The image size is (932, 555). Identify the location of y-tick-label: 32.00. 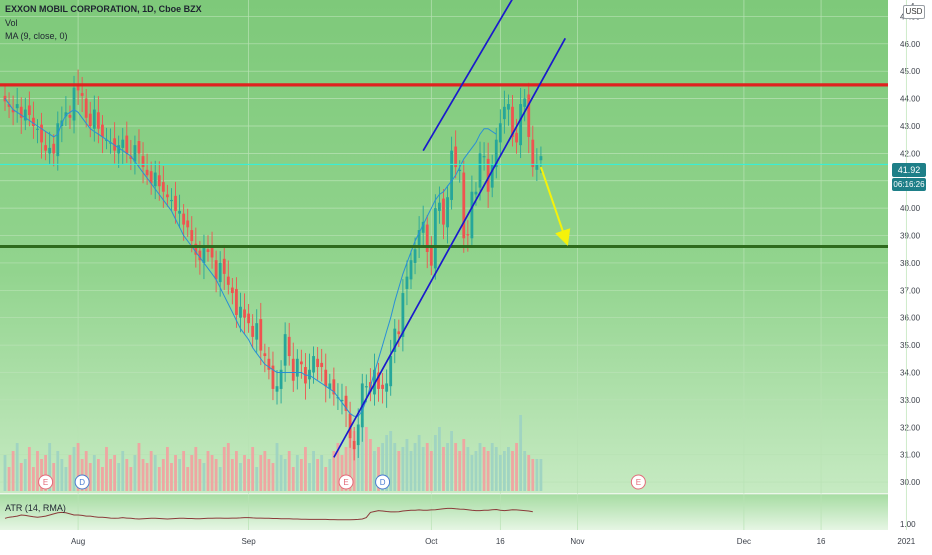
(910, 427).